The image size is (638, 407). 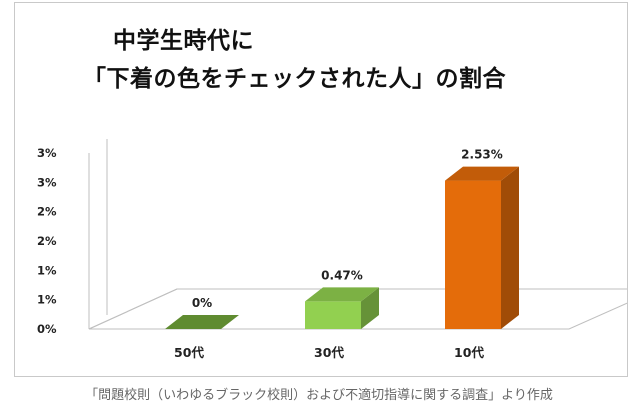 I want to click on x-category-label-1: 30代, so click(x=329, y=352).